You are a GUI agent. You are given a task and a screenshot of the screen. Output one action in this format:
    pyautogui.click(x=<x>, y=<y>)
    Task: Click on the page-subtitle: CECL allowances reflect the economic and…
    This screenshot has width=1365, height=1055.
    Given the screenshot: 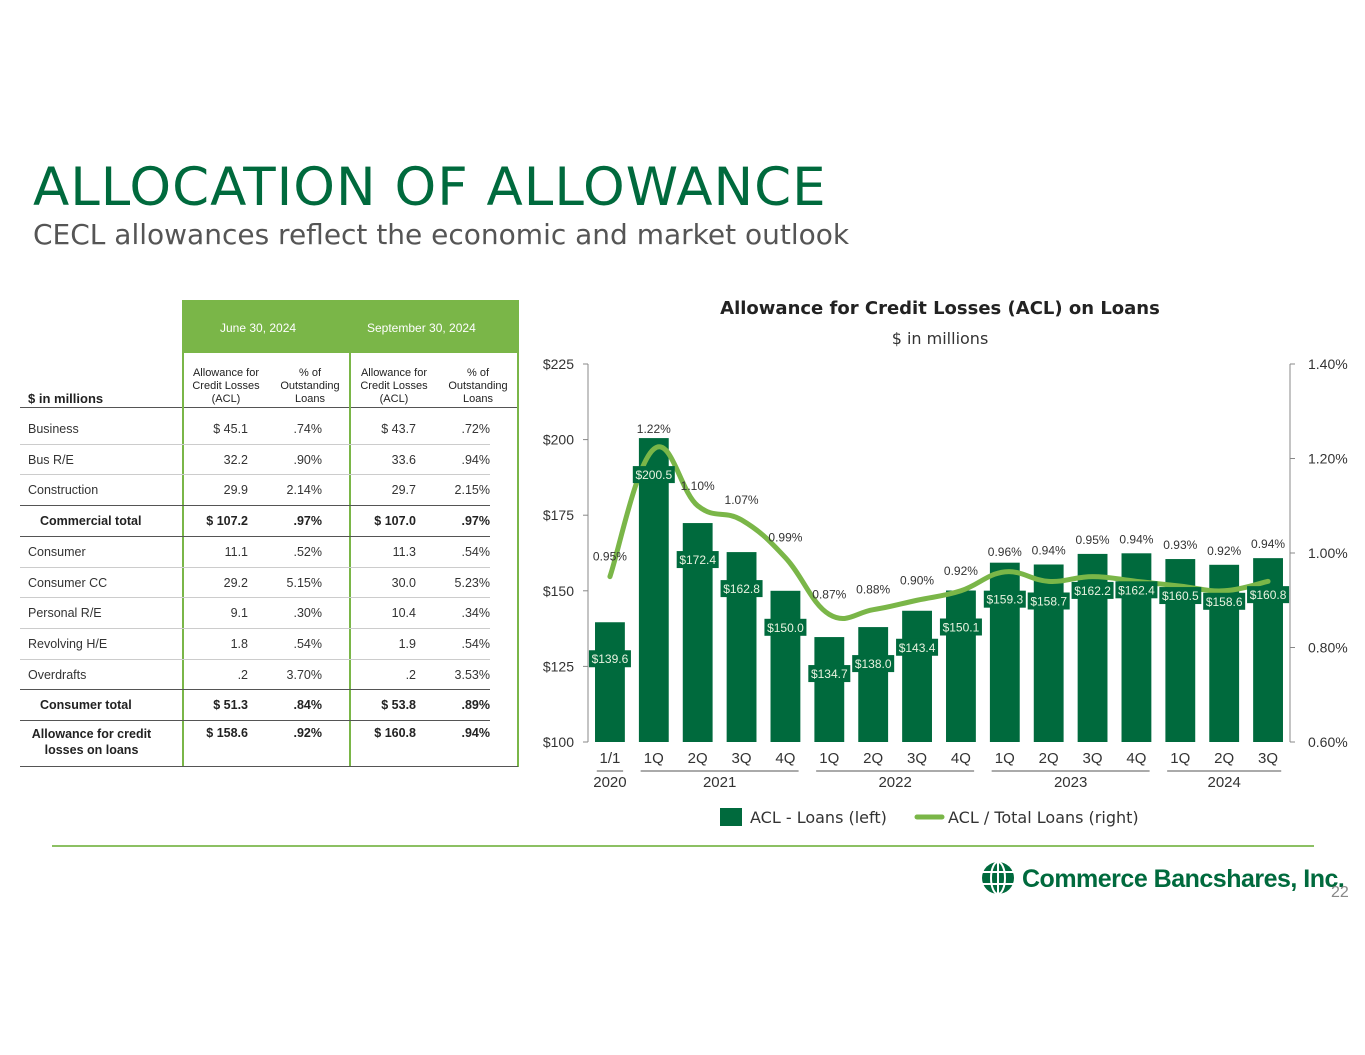 What is the action you would take?
    pyautogui.click(x=441, y=234)
    